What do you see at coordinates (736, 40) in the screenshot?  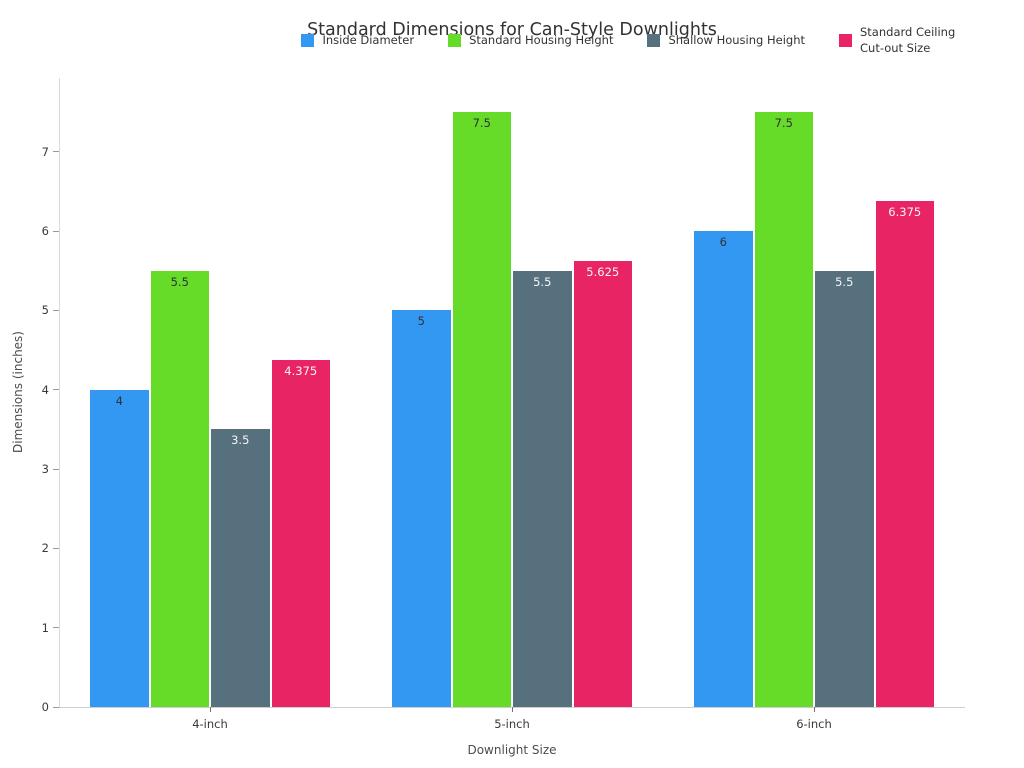 I see `legend-label: Shallow Housing Height` at bounding box center [736, 40].